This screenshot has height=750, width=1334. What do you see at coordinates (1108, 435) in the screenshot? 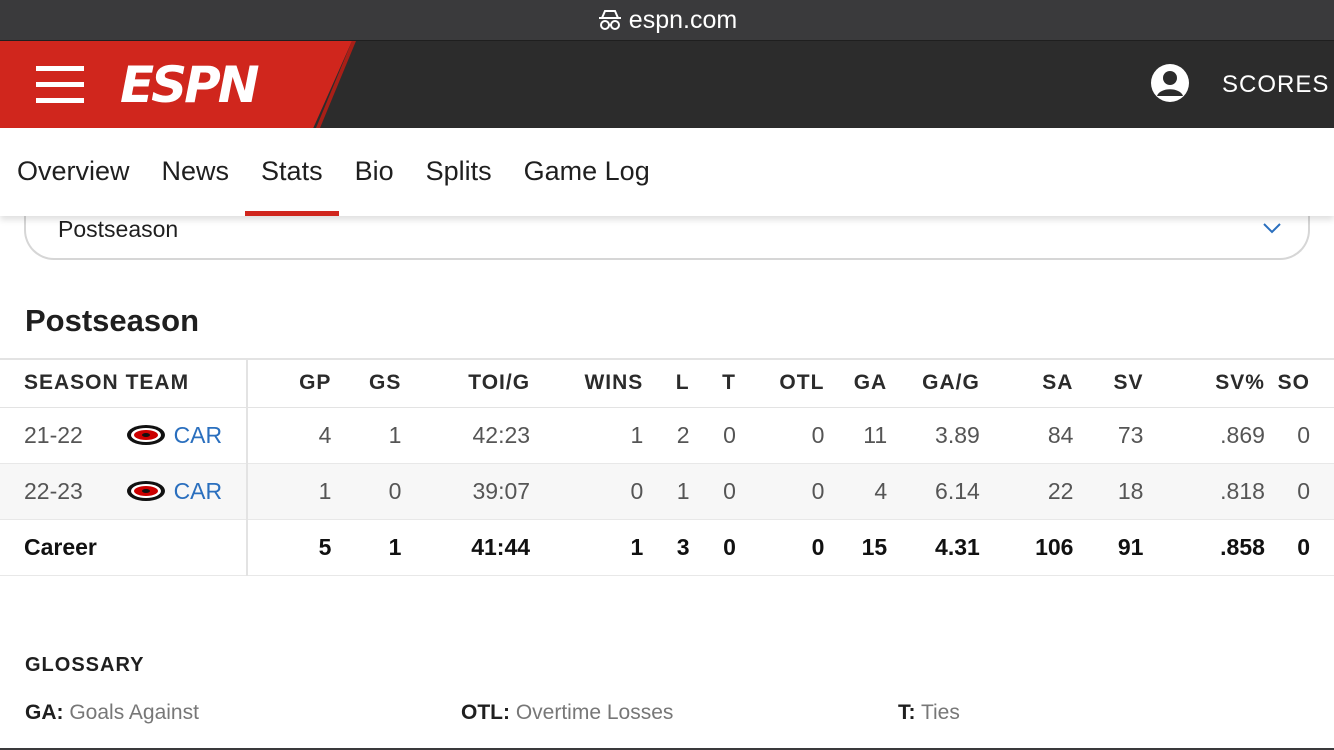
I see `stat-cell: 73` at bounding box center [1108, 435].